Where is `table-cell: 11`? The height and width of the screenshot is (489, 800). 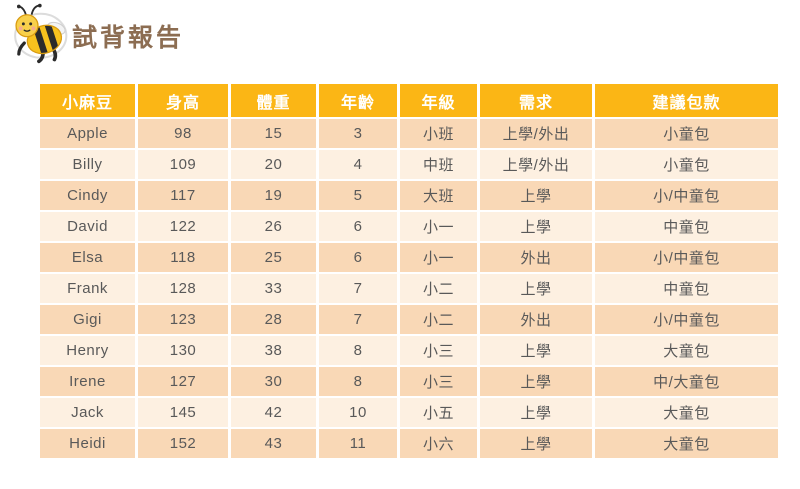
table-cell: 11 is located at coordinates (358, 443).